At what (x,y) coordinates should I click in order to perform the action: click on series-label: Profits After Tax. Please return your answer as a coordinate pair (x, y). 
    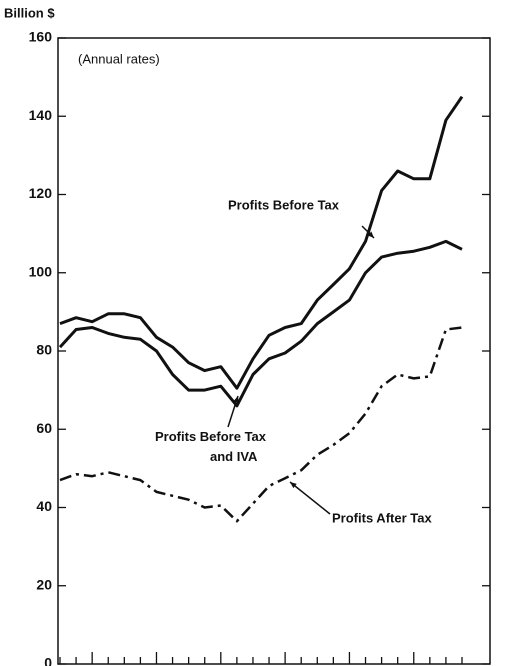
    Looking at the image, I should click on (382, 517).